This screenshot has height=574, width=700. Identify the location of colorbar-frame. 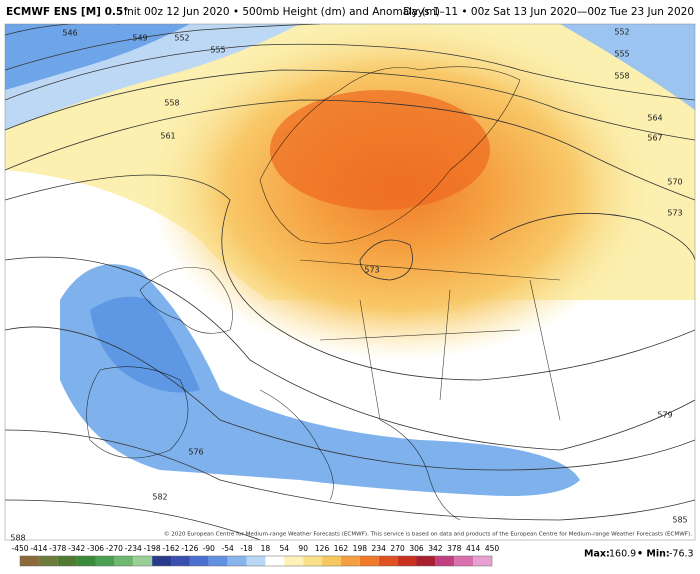
(256, 561).